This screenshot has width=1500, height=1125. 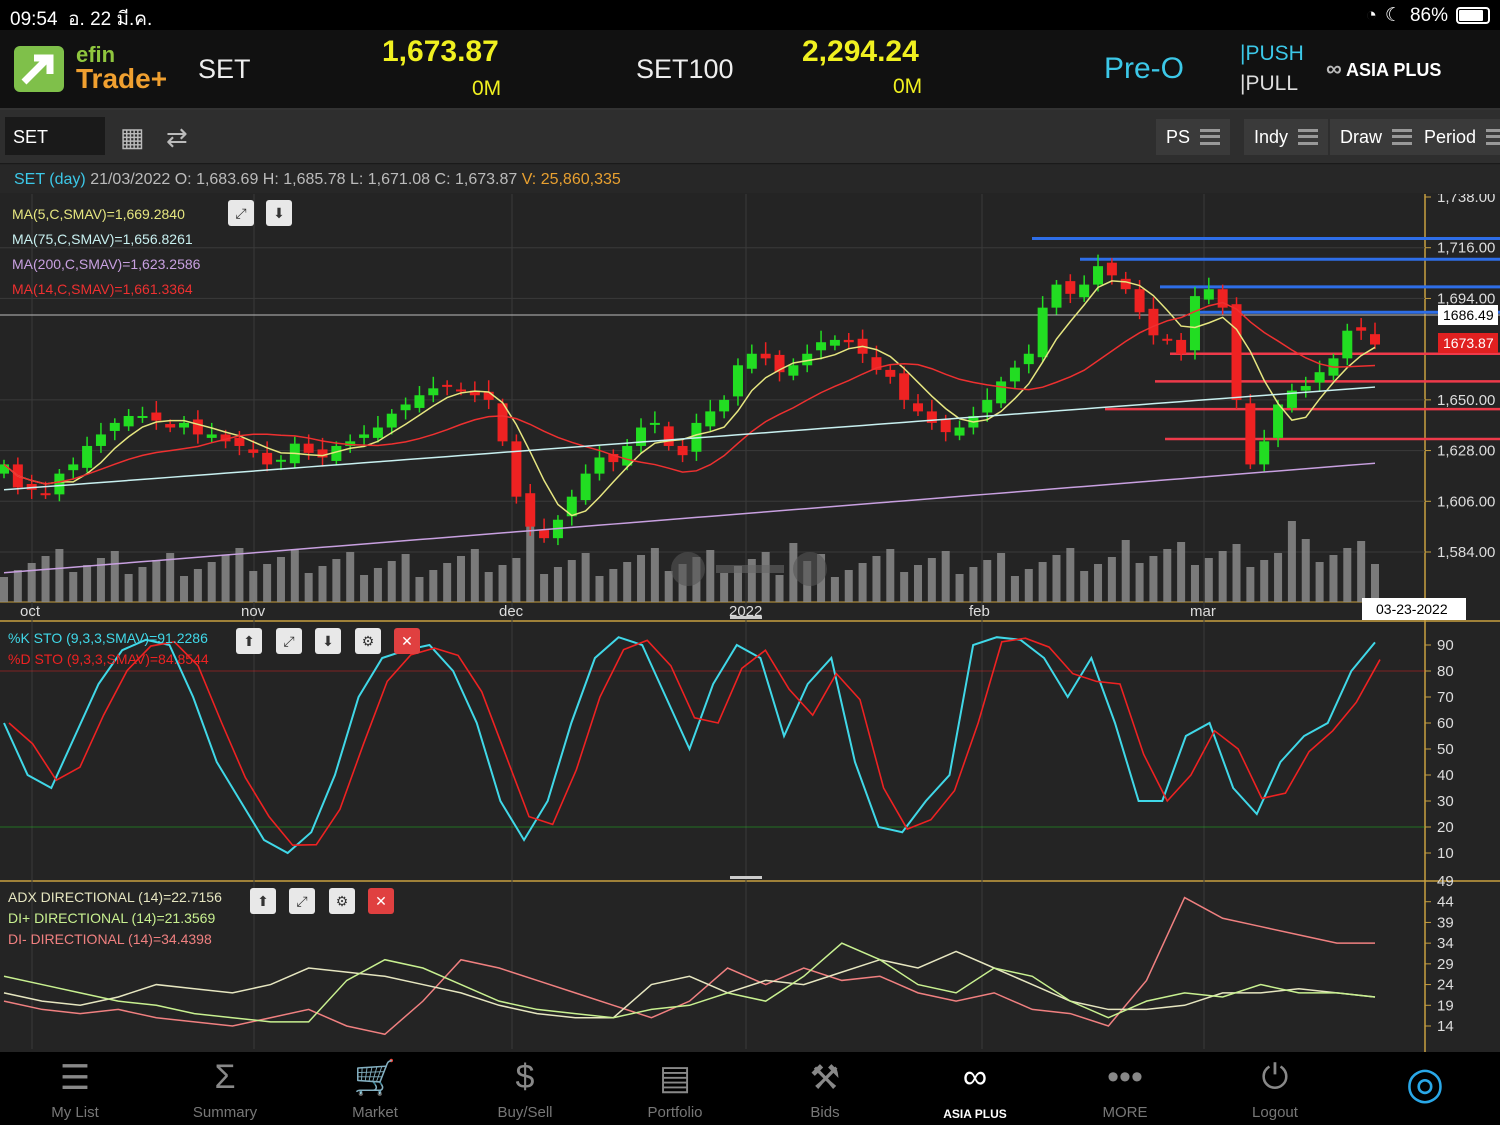 I want to click on nav-asia-plus: ∞ ASIA PLUS, so click(x=975, y=1088).